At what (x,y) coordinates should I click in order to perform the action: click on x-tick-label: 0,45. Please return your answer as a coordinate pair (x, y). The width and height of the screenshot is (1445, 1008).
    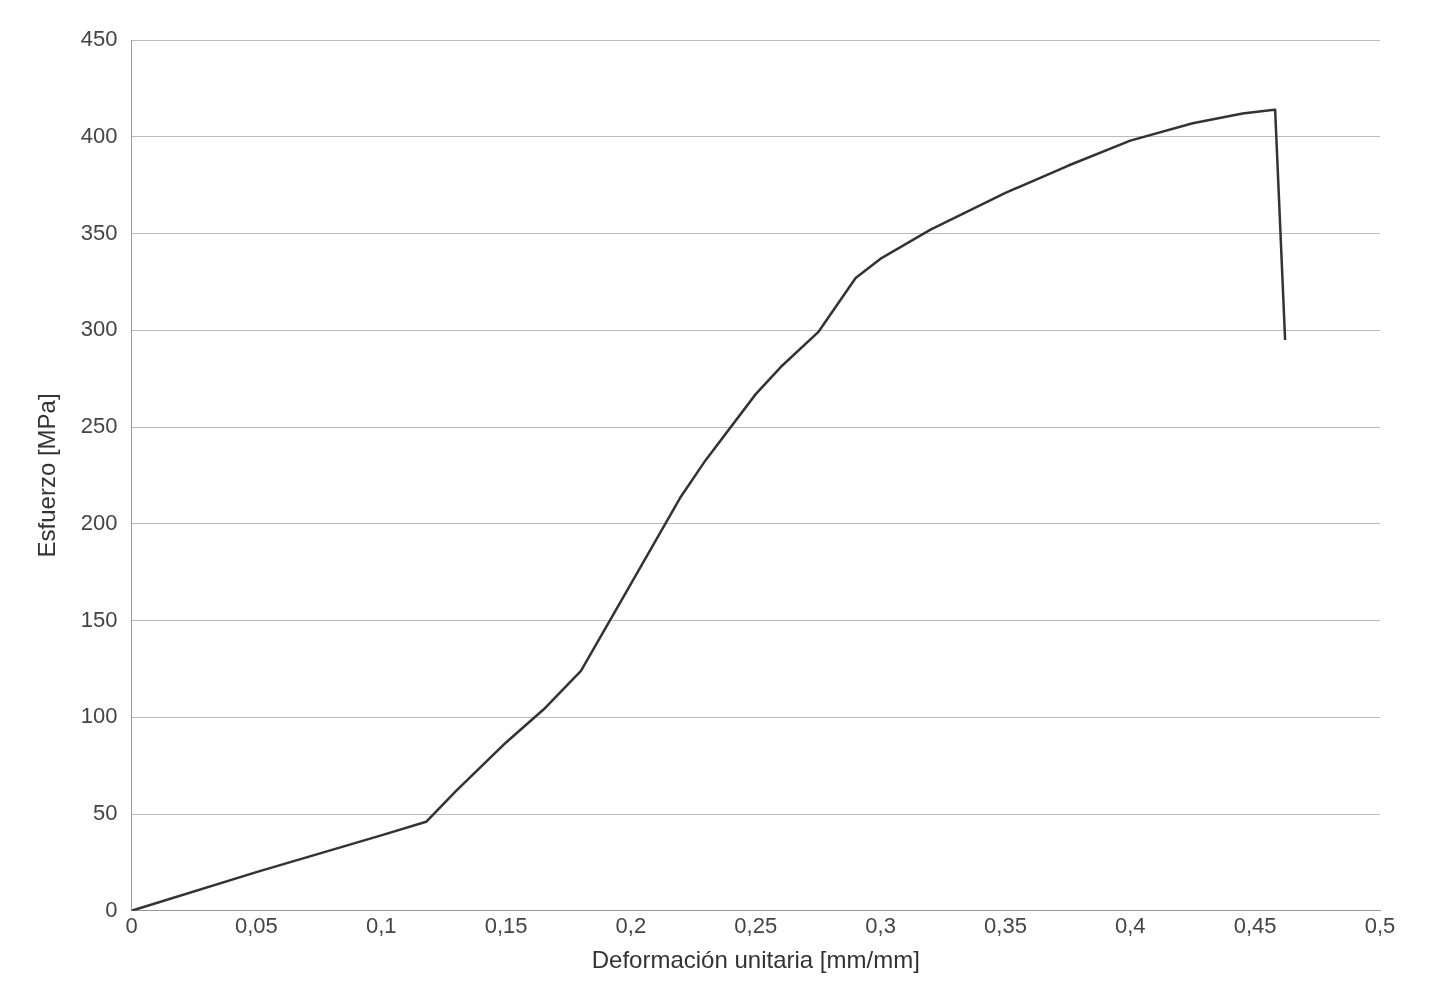
    Looking at the image, I should click on (1255, 926).